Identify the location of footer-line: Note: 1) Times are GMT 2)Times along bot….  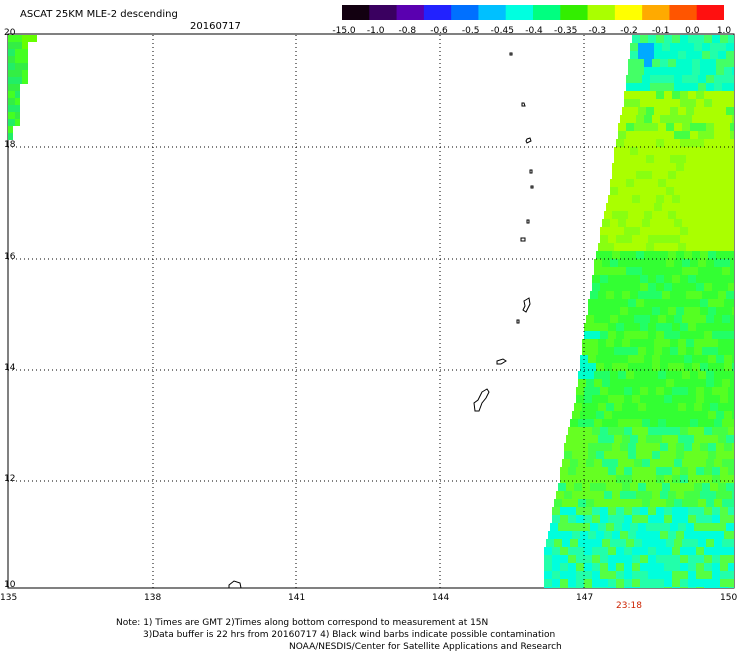
(302, 623).